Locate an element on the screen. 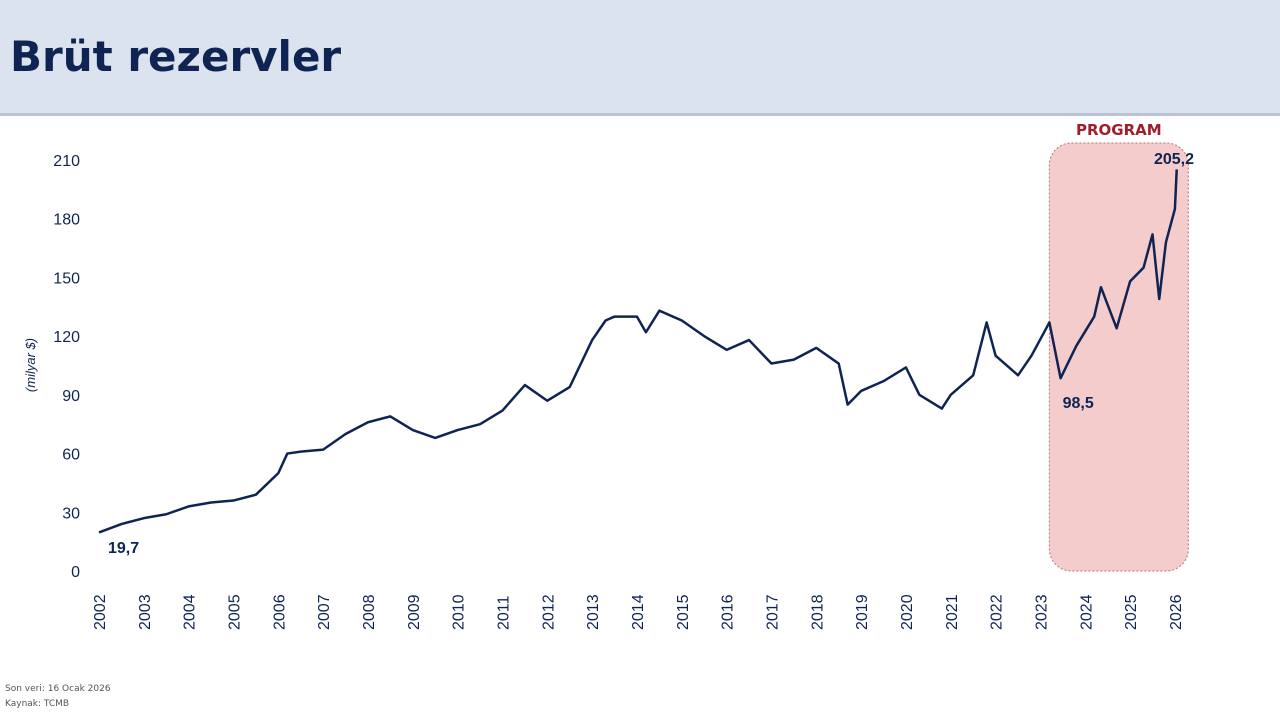 This screenshot has height=720, width=1280. program-label: PROGRAM is located at coordinates (1119, 130).